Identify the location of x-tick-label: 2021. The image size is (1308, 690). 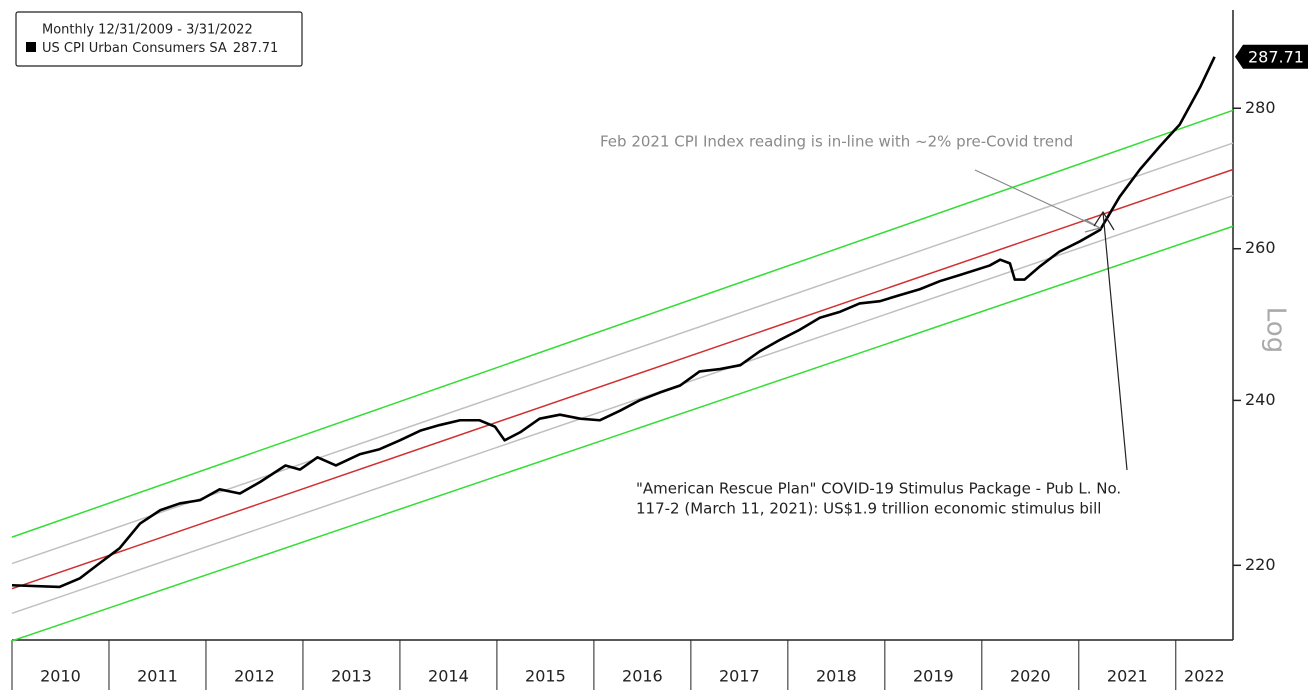
(1127, 676).